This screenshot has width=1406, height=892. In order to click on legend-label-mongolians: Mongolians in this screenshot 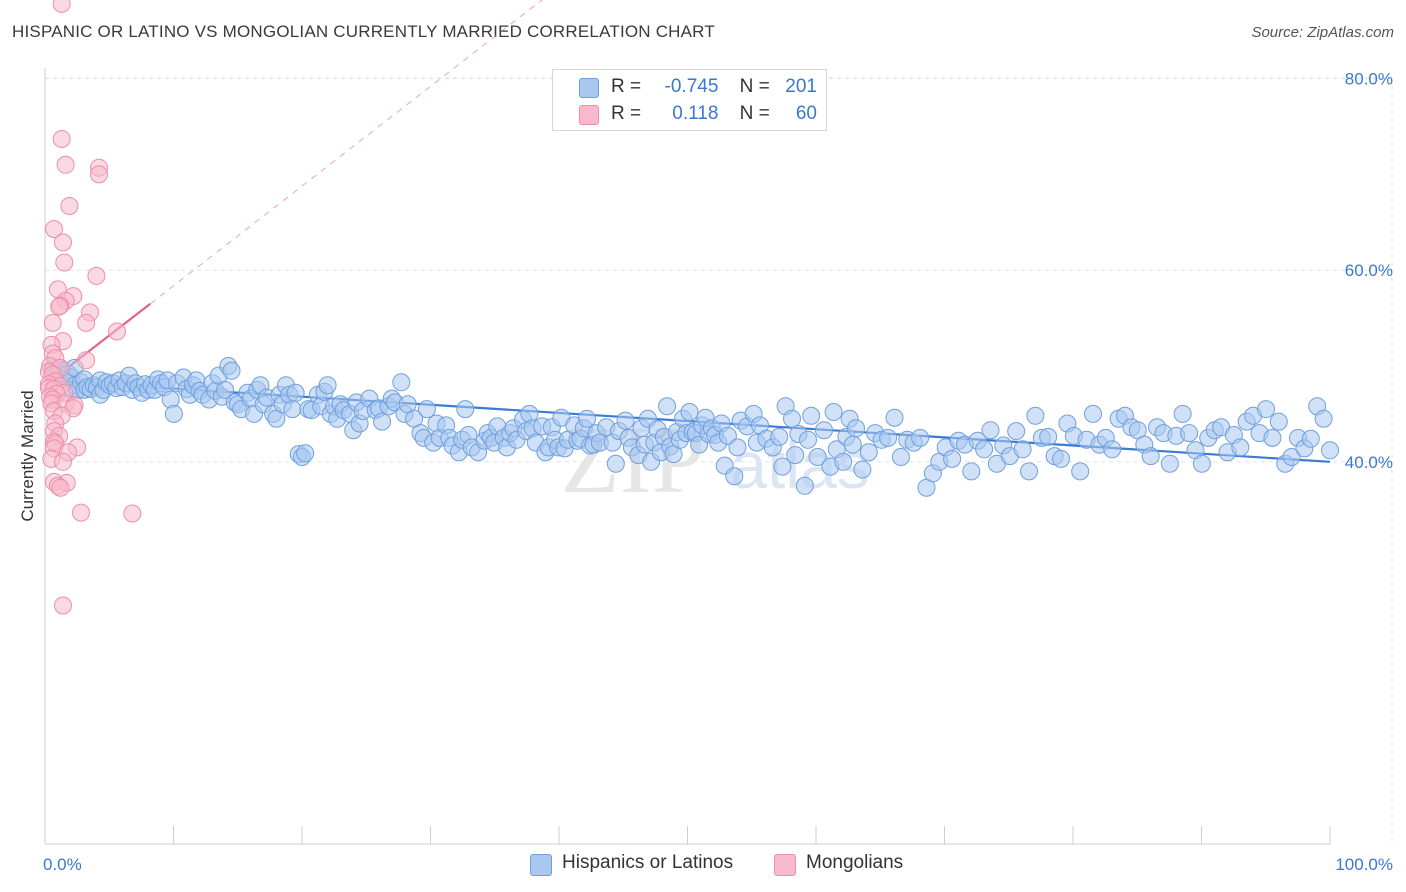, I will do `click(855, 862)`.